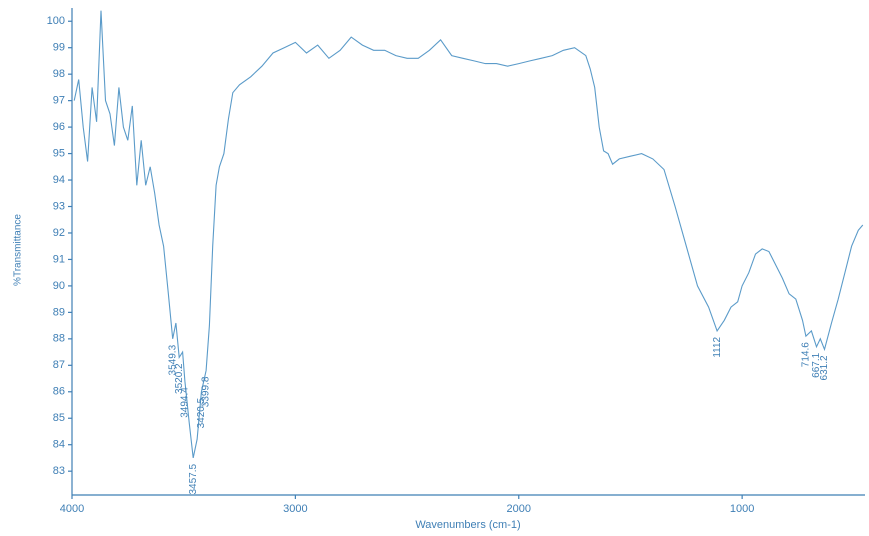 Image resolution: width=869 pixels, height=536 pixels. What do you see at coordinates (193, 479) in the screenshot?
I see `peak-label: 3457.5` at bounding box center [193, 479].